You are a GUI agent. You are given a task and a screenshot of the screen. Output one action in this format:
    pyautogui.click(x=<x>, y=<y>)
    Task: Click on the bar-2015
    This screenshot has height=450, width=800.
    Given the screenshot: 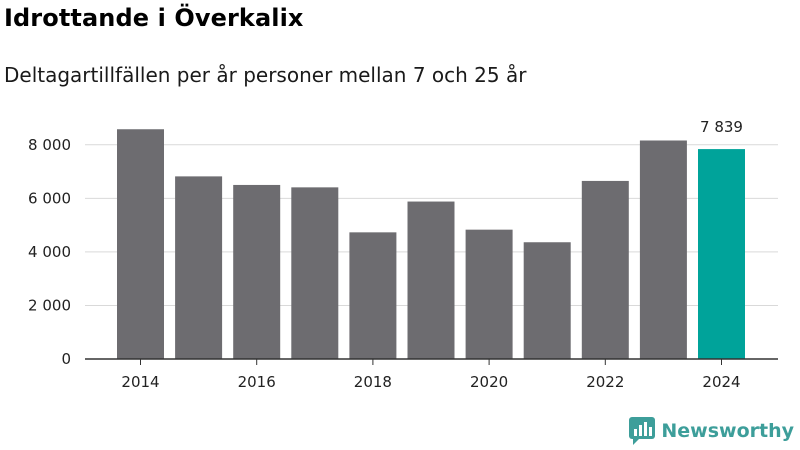 What is the action you would take?
    pyautogui.click(x=199, y=267)
    